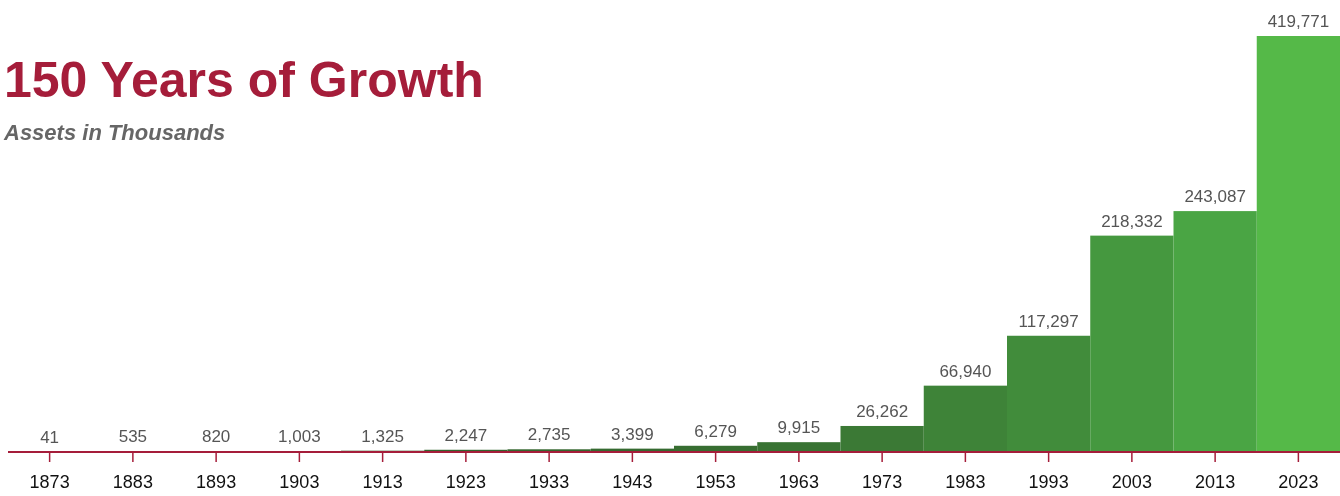  I want to click on x-tick-label: 1953, so click(715, 482).